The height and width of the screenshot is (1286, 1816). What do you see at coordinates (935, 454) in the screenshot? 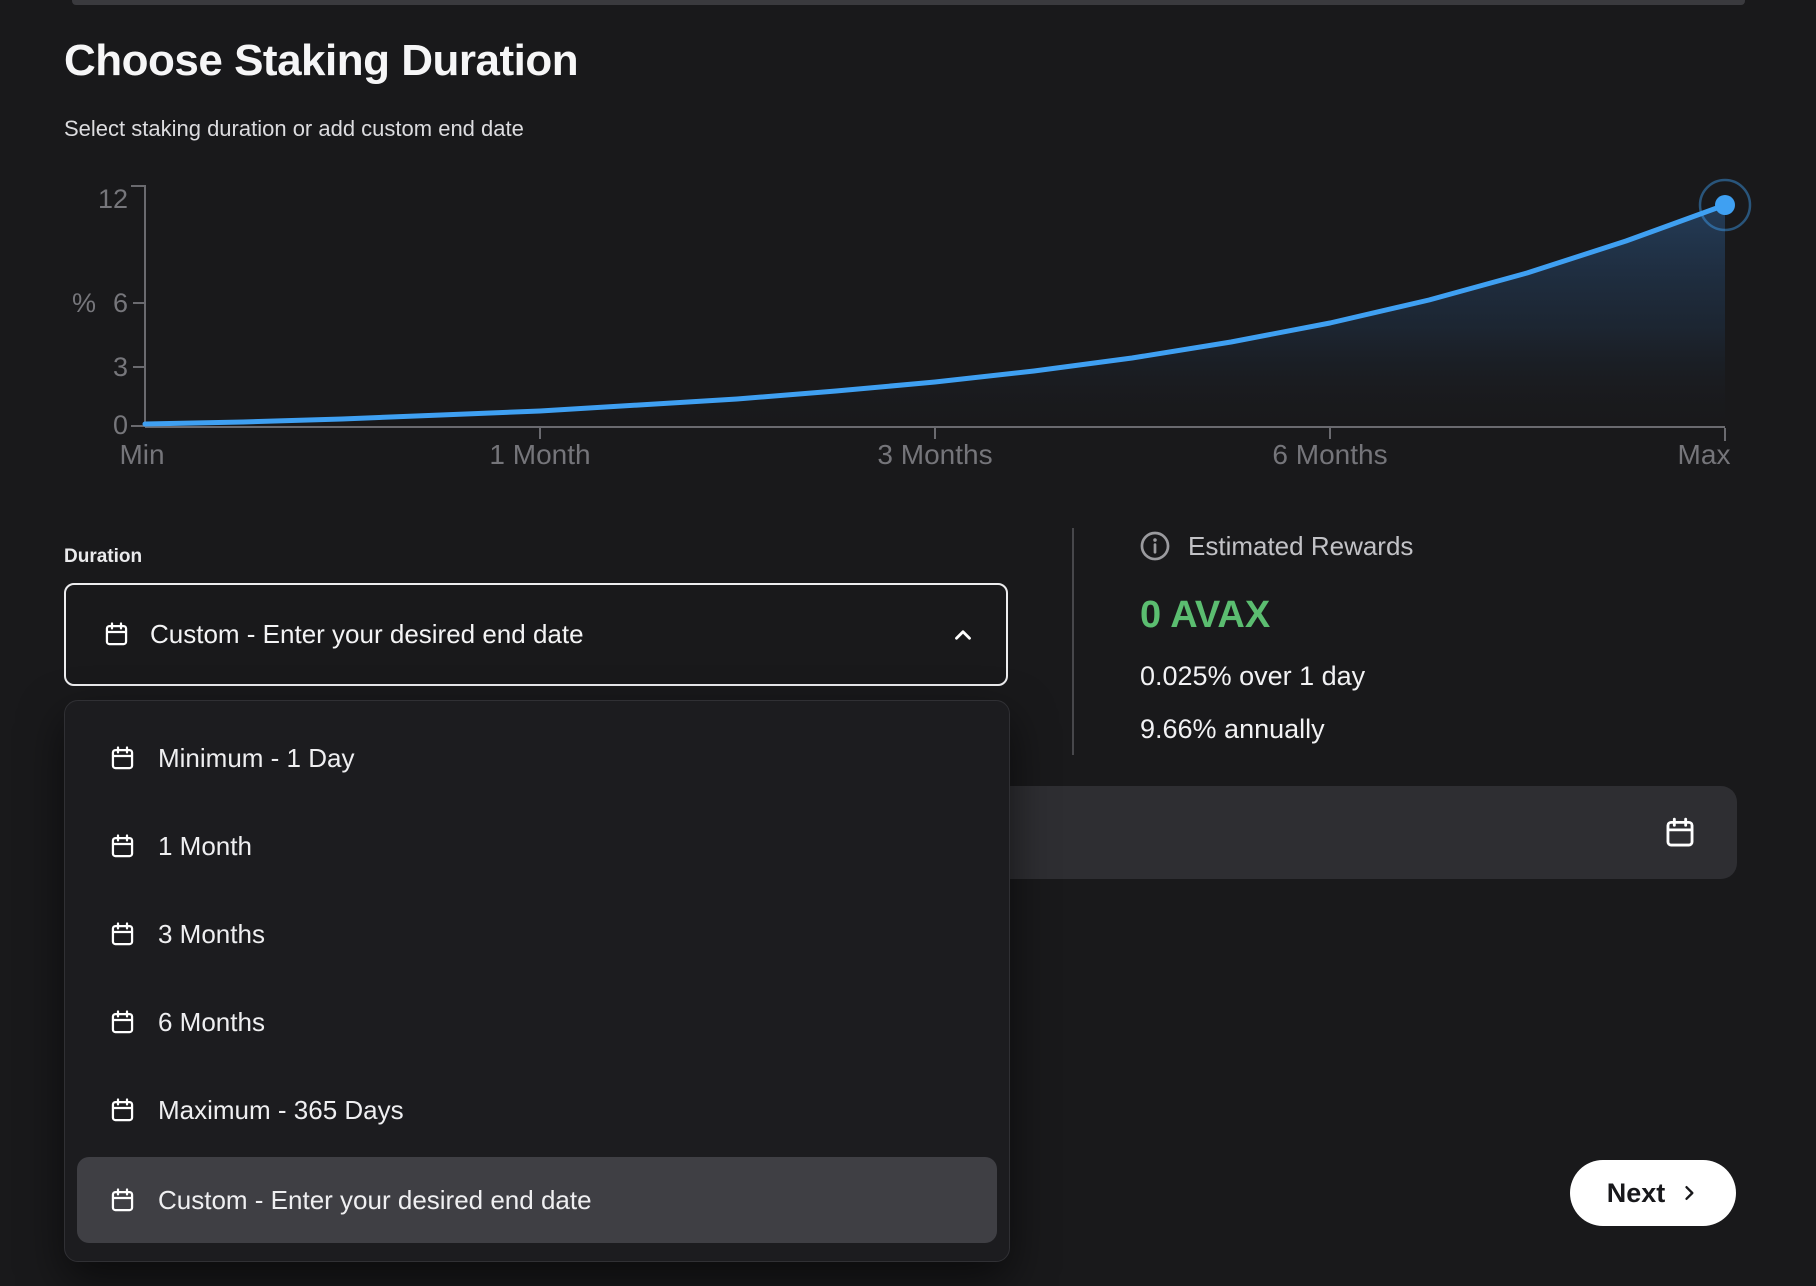
I see `x-tick-3-months: 3 Months` at bounding box center [935, 454].